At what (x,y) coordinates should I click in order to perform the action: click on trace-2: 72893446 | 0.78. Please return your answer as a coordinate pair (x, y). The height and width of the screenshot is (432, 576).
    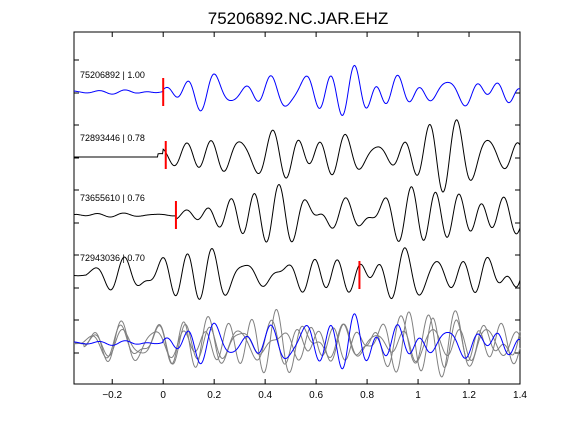
    Looking at the image, I should click on (297, 156).